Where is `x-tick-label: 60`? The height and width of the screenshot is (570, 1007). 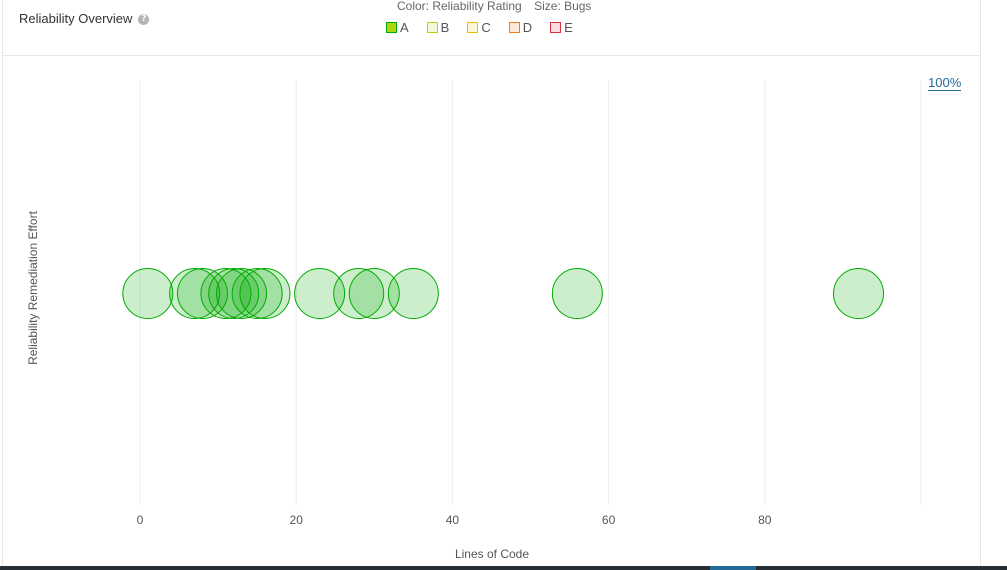 x-tick-label: 60 is located at coordinates (609, 520).